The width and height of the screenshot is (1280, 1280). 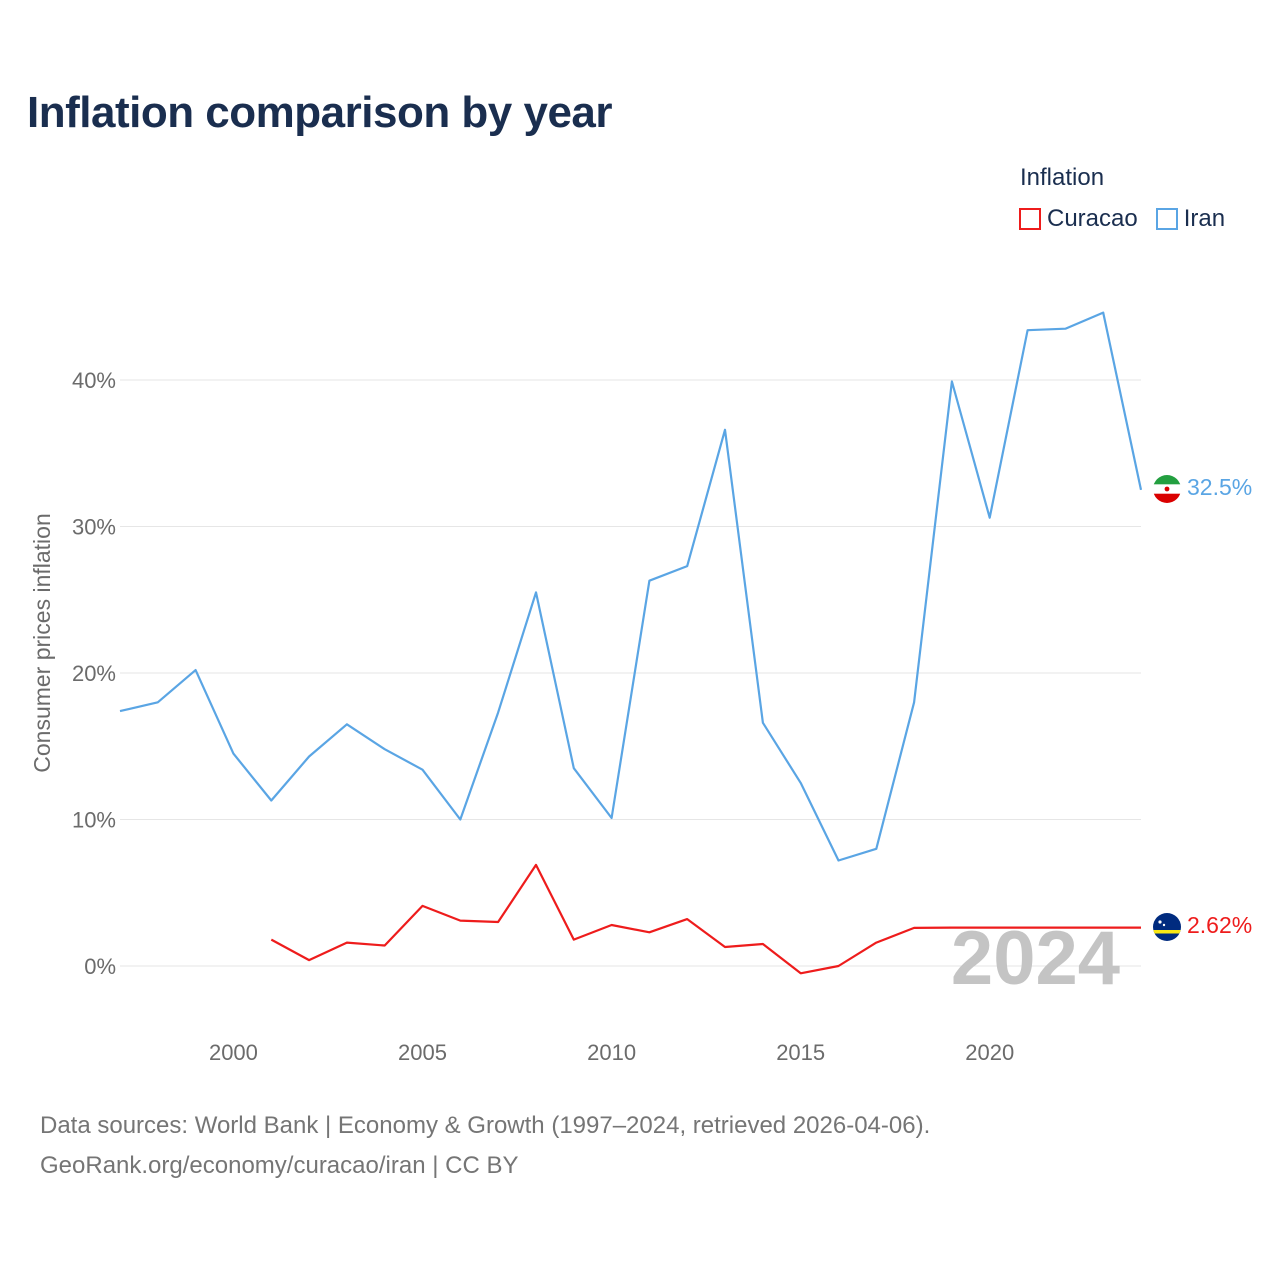 I want to click on year-marker: 2024, so click(x=1035, y=958).